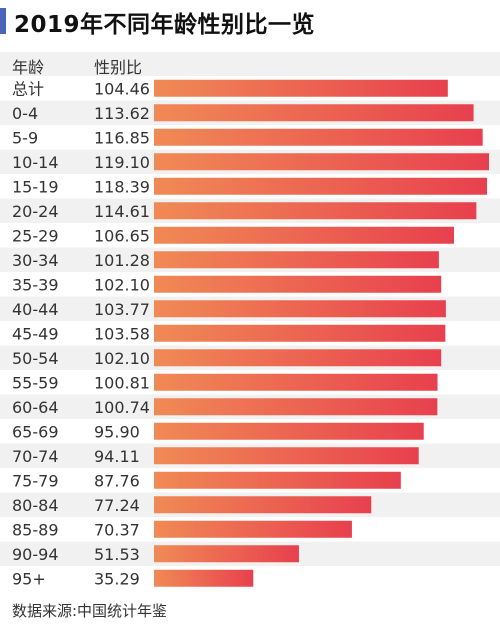 The width and height of the screenshot is (500, 629). Describe the element at coordinates (117, 431) in the screenshot. I see `value-label: 95.90` at that location.